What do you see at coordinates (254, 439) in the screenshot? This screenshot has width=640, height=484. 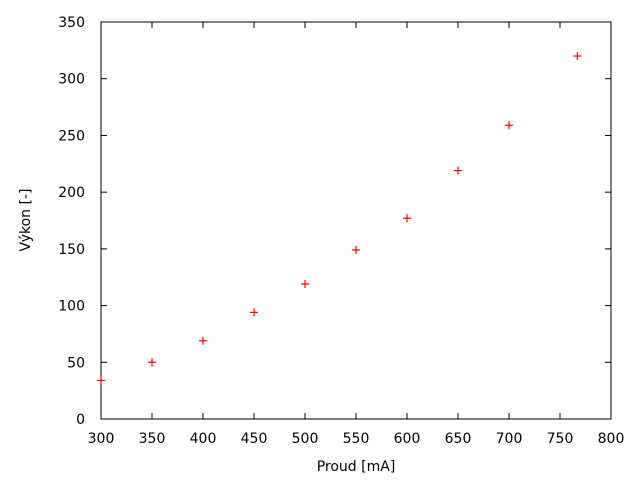 I see `x-tick-label: 450` at bounding box center [254, 439].